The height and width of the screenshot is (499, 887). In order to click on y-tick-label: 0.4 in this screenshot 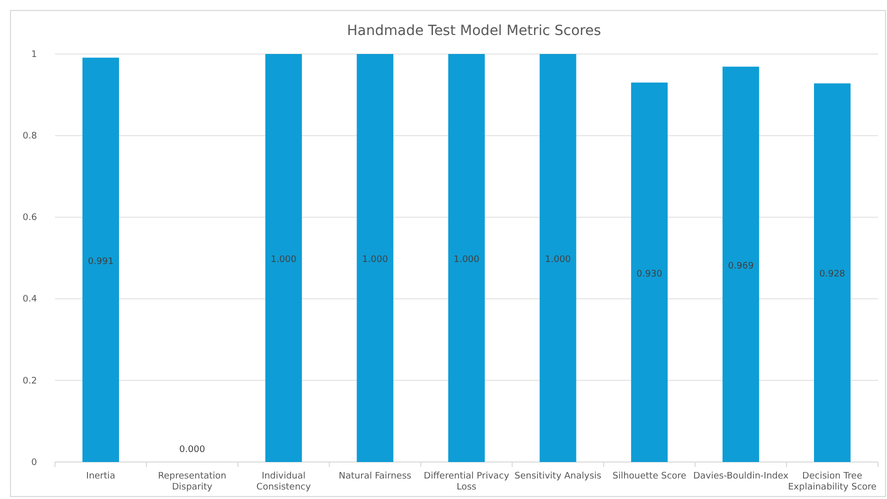, I will do `click(30, 299)`.